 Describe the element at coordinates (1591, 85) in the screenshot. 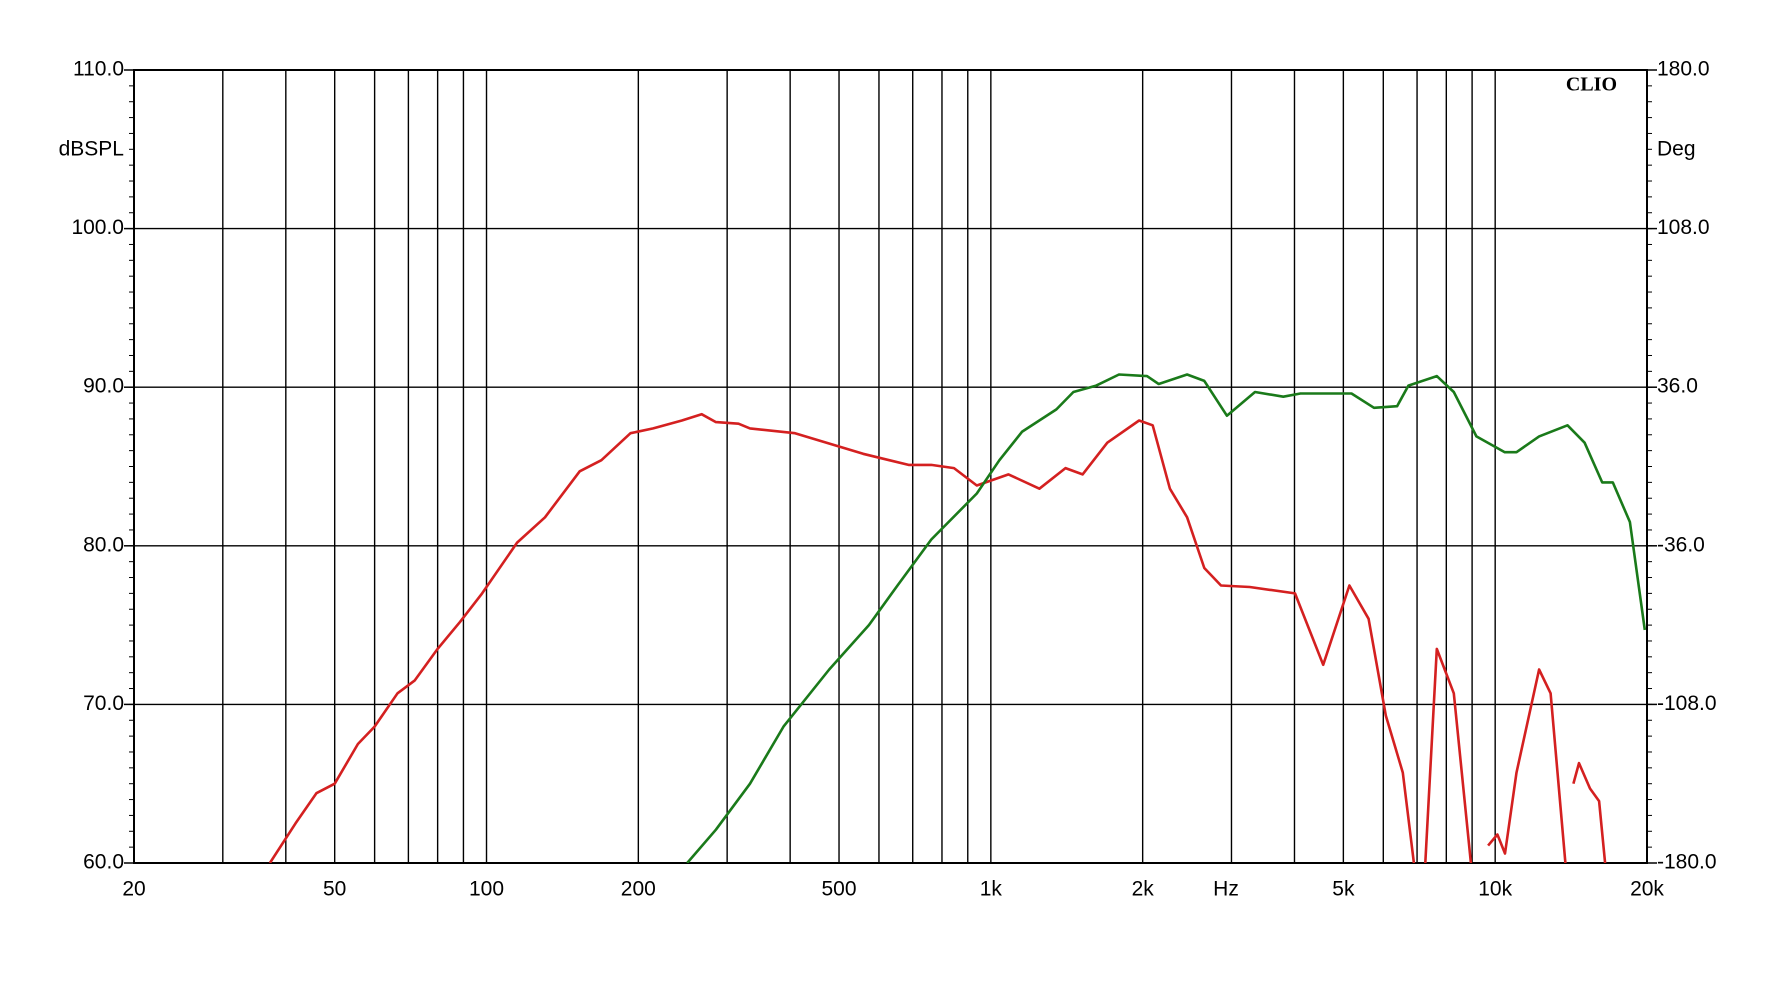

I see `brand-logo: CLIO` at that location.